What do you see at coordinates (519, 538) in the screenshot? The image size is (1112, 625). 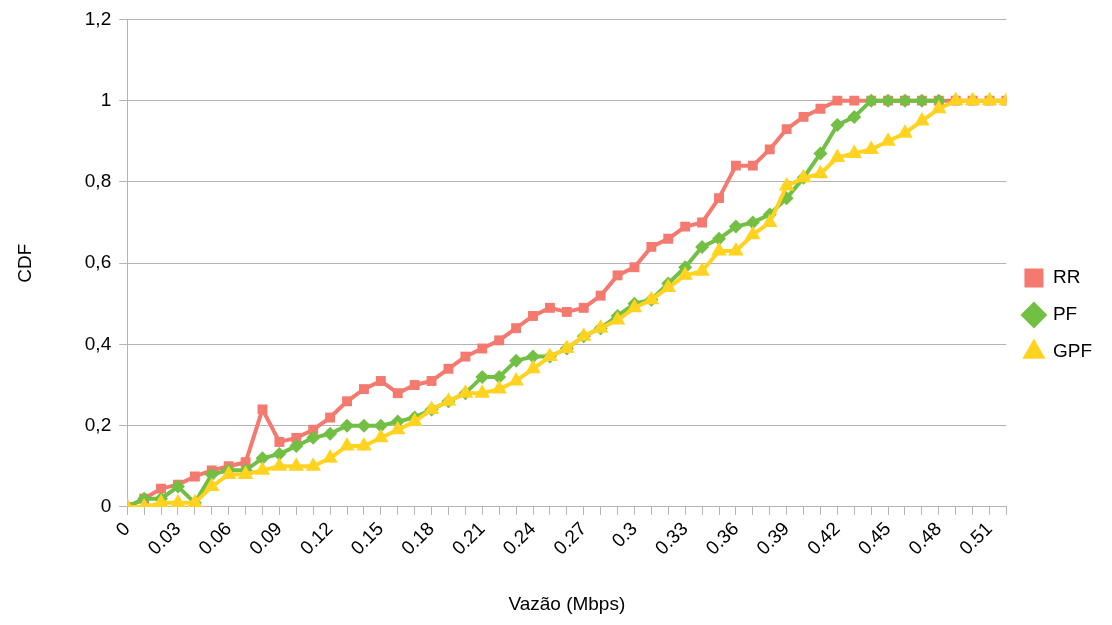 I see `x-tick-label: 0.24` at bounding box center [519, 538].